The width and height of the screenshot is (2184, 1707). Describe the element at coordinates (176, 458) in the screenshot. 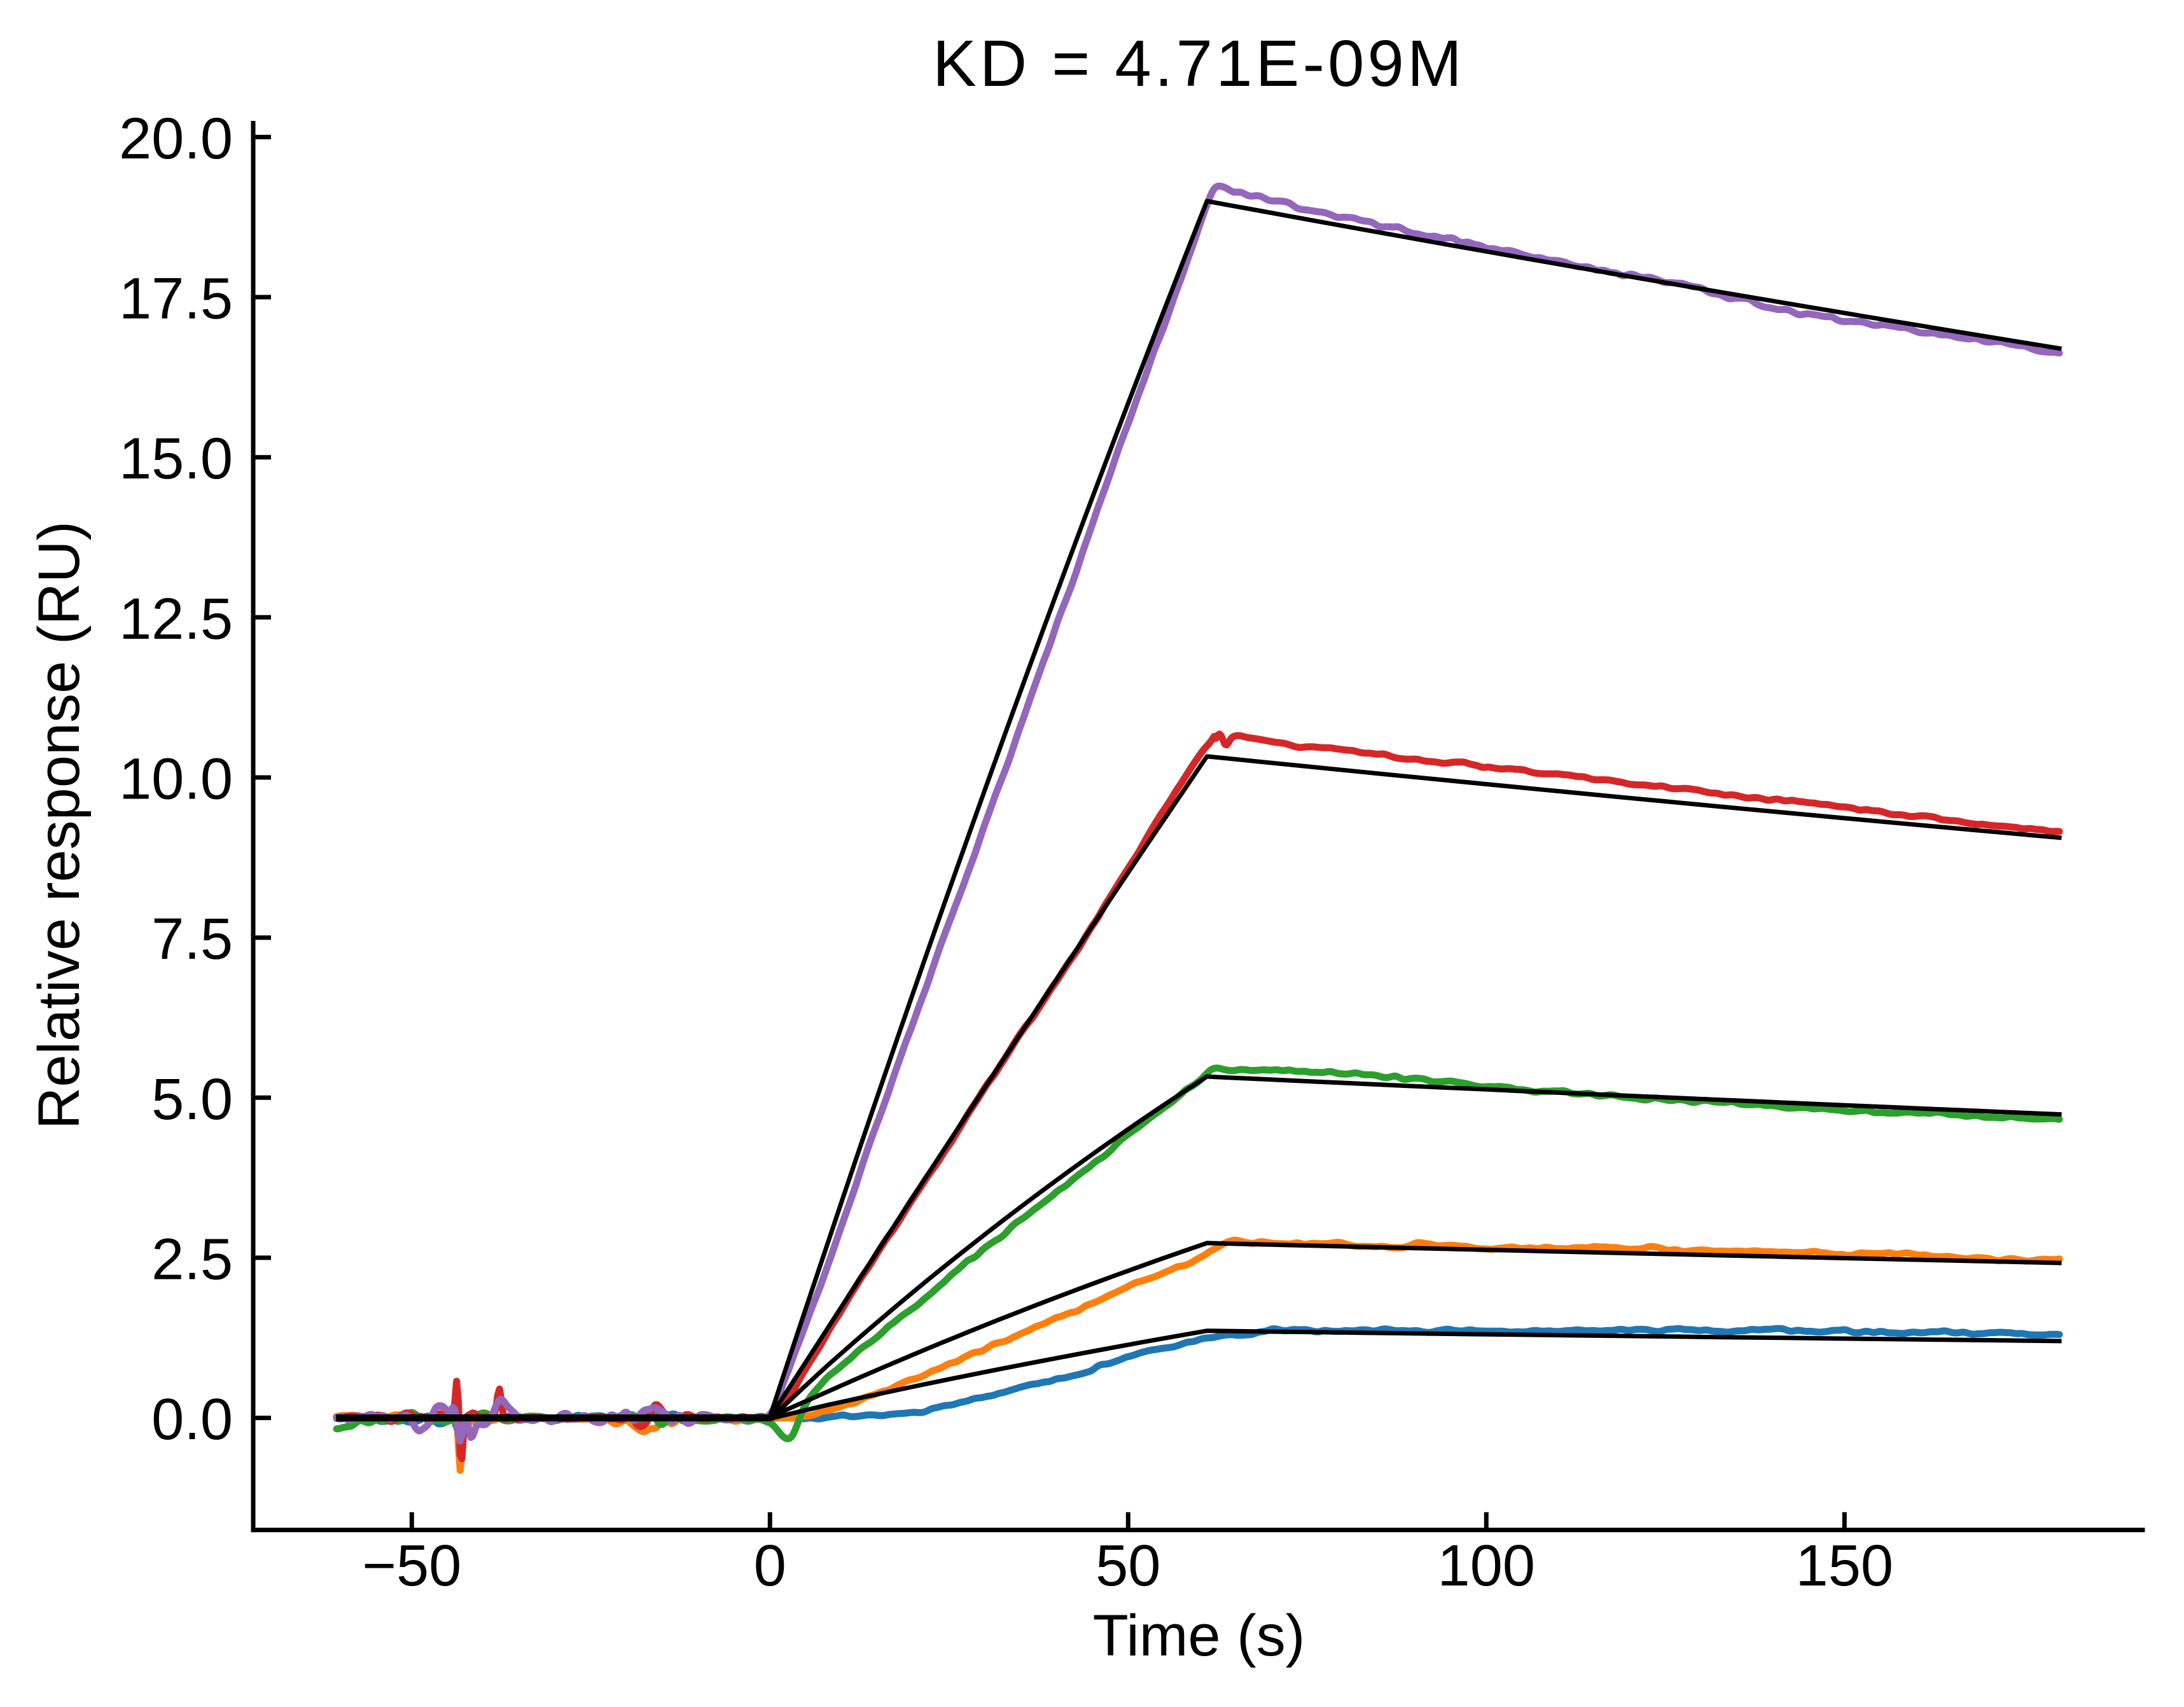

I see `svg-text: 15.0` at that location.